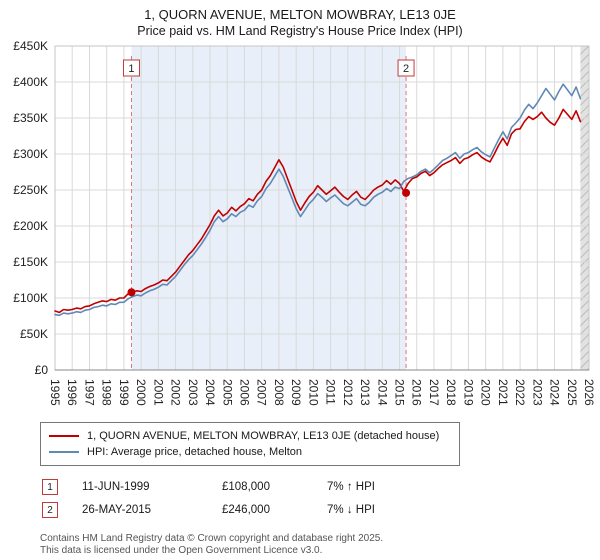  Describe the element at coordinates (30, 262) in the screenshot. I see `y-axis-tick-label: £150K` at that location.